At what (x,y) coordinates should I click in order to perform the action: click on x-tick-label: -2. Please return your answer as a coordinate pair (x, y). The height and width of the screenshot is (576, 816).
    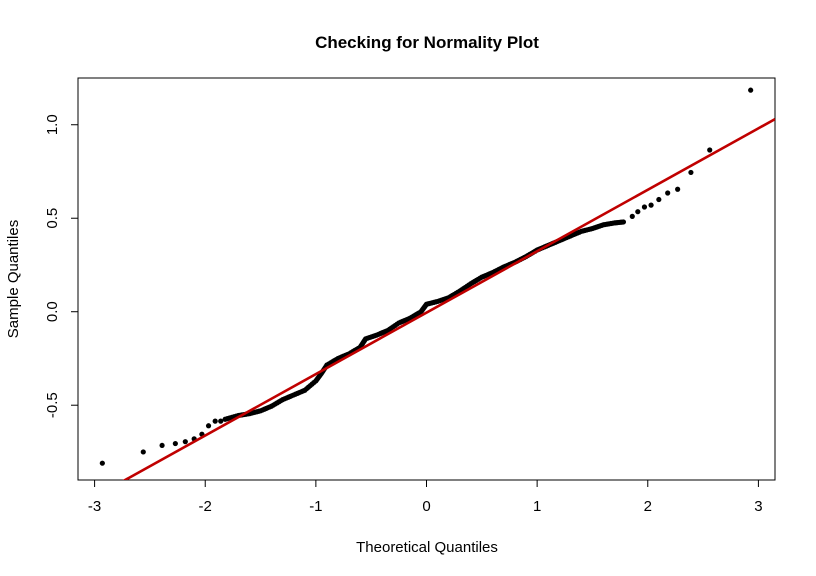
    Looking at the image, I should click on (205, 506).